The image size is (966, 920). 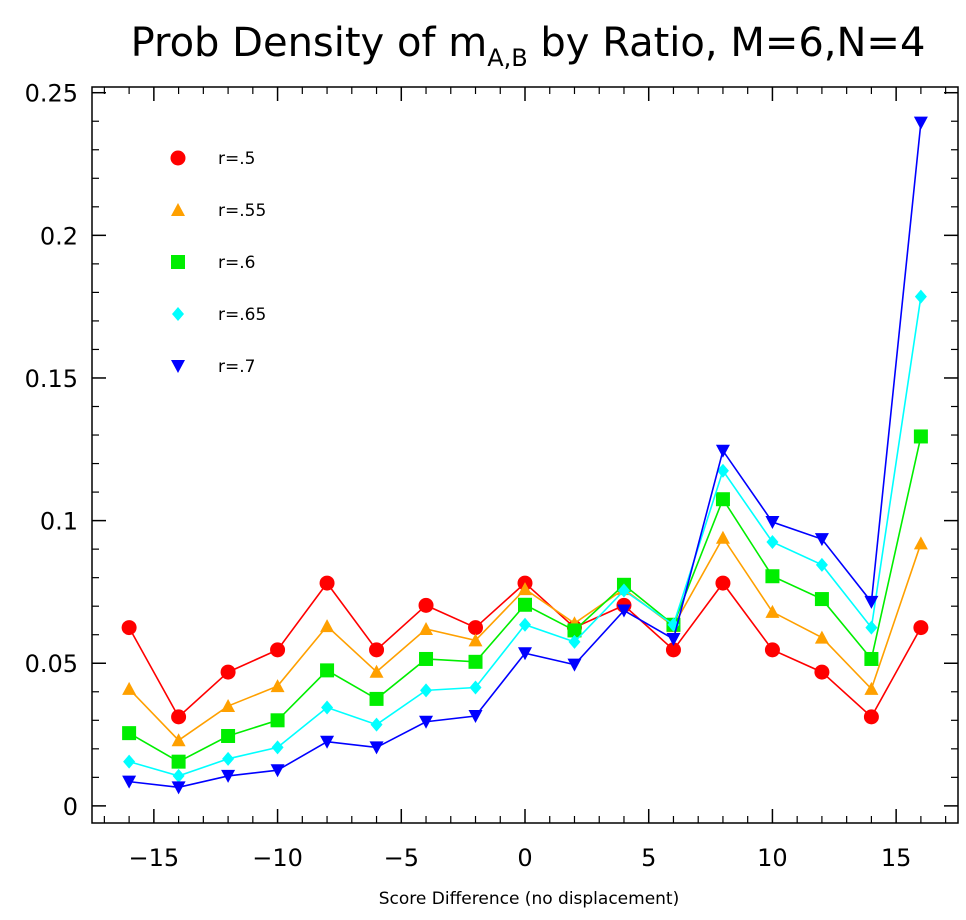 I want to click on y-tick-label: 0, so click(x=70, y=807).